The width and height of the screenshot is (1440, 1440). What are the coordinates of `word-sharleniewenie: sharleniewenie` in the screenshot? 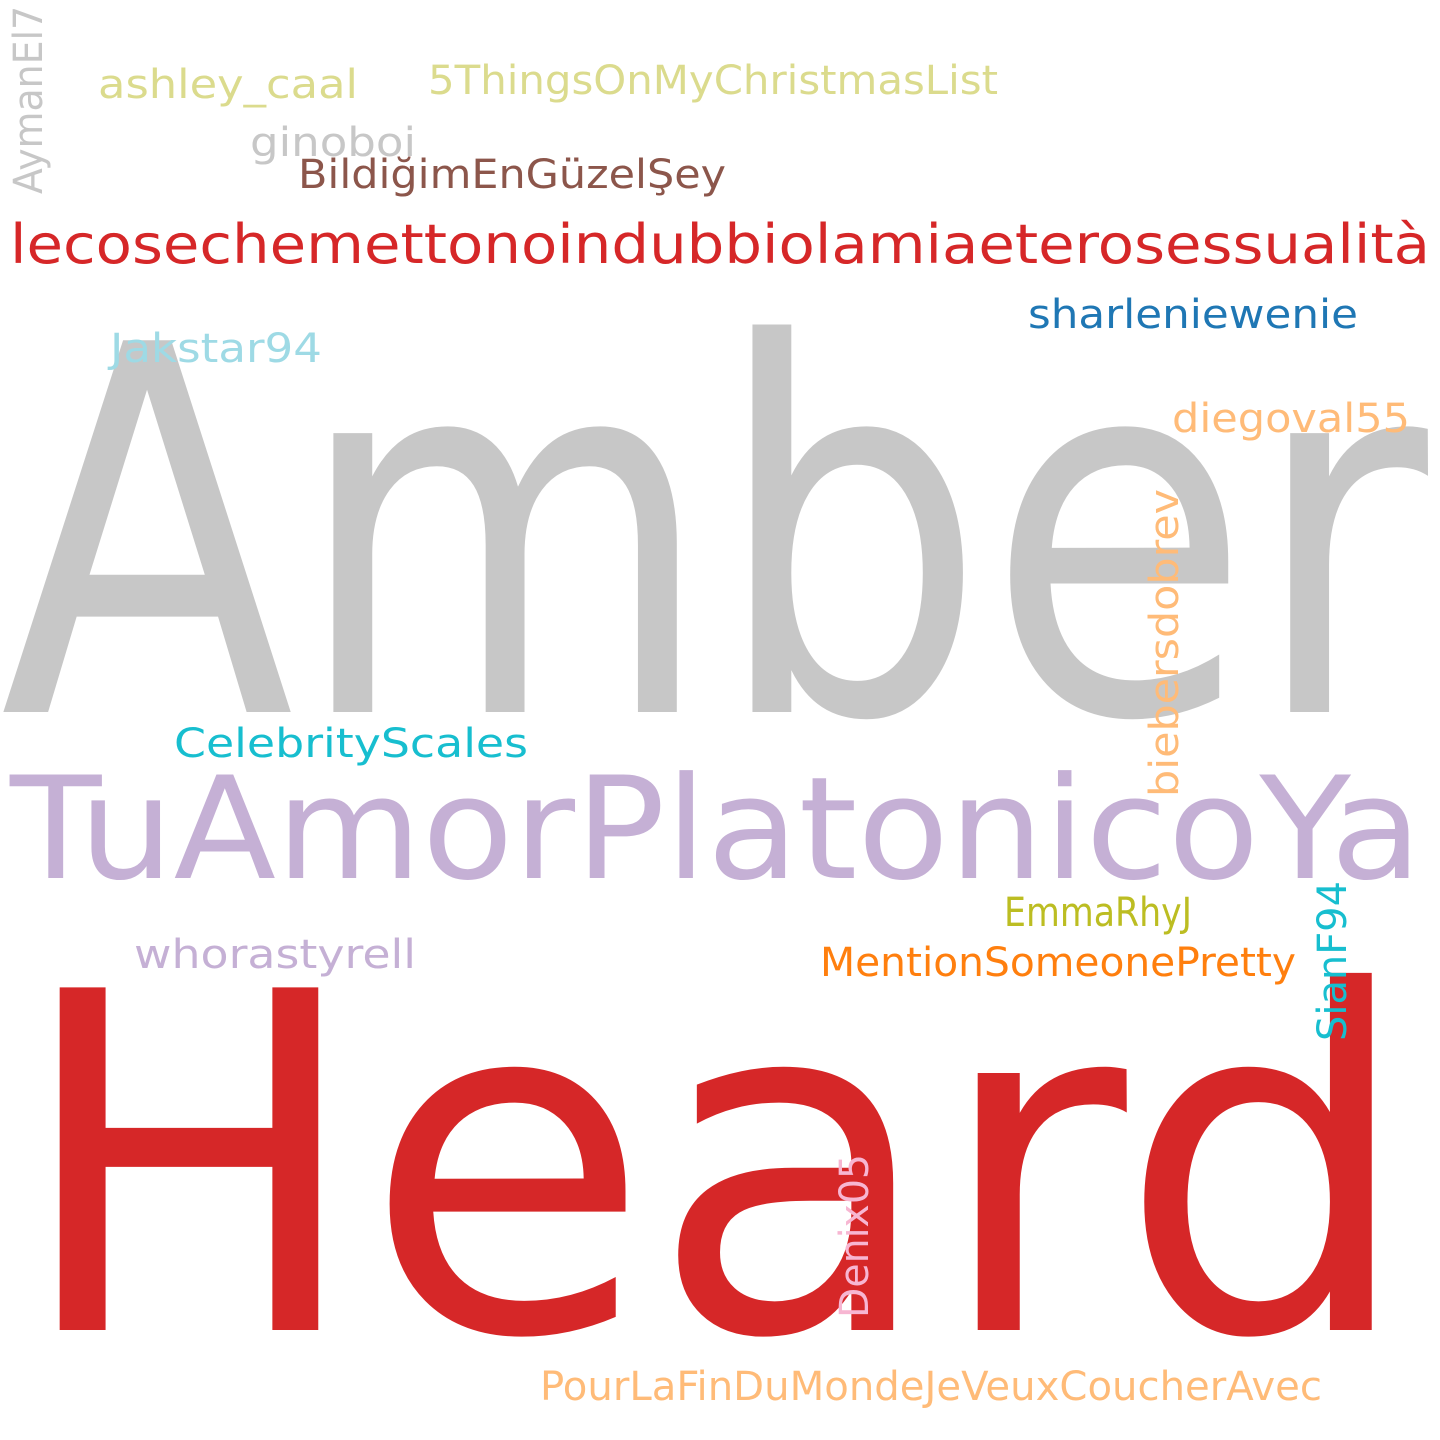 It's located at (1193, 315).